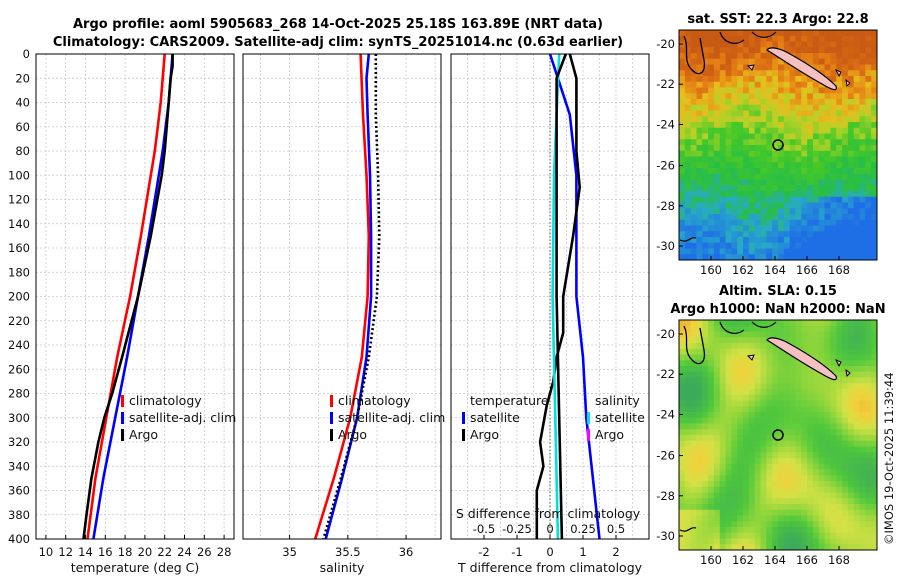 Image resolution: width=900 pixels, height=580 pixels. I want to click on y-tick-label: 100, so click(19, 175).